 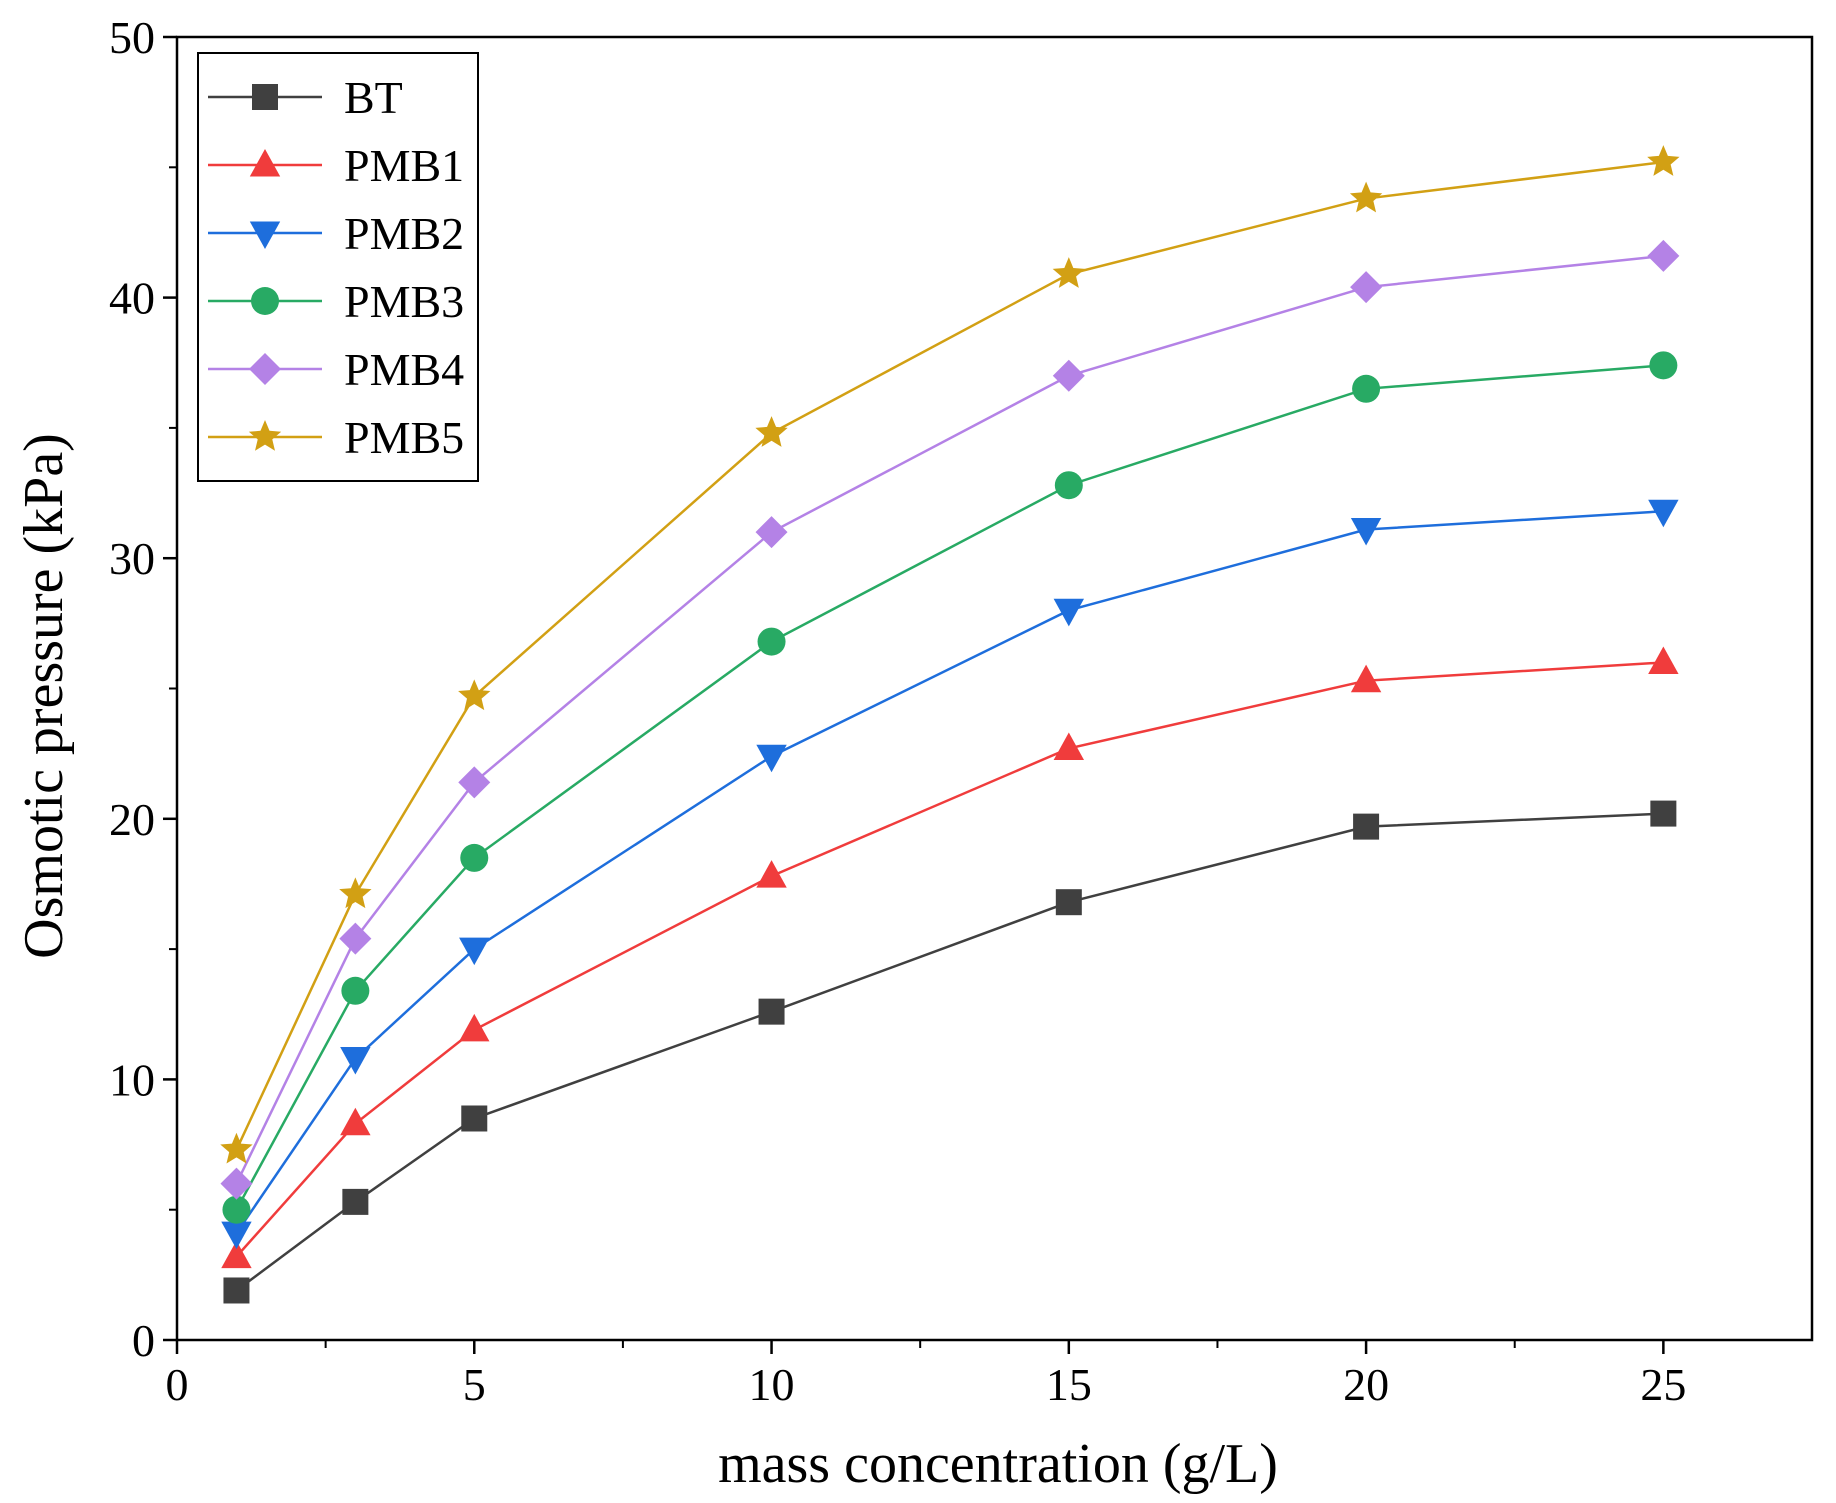 What do you see at coordinates (1069, 1384) in the screenshot?
I see `x-tick-label: 15` at bounding box center [1069, 1384].